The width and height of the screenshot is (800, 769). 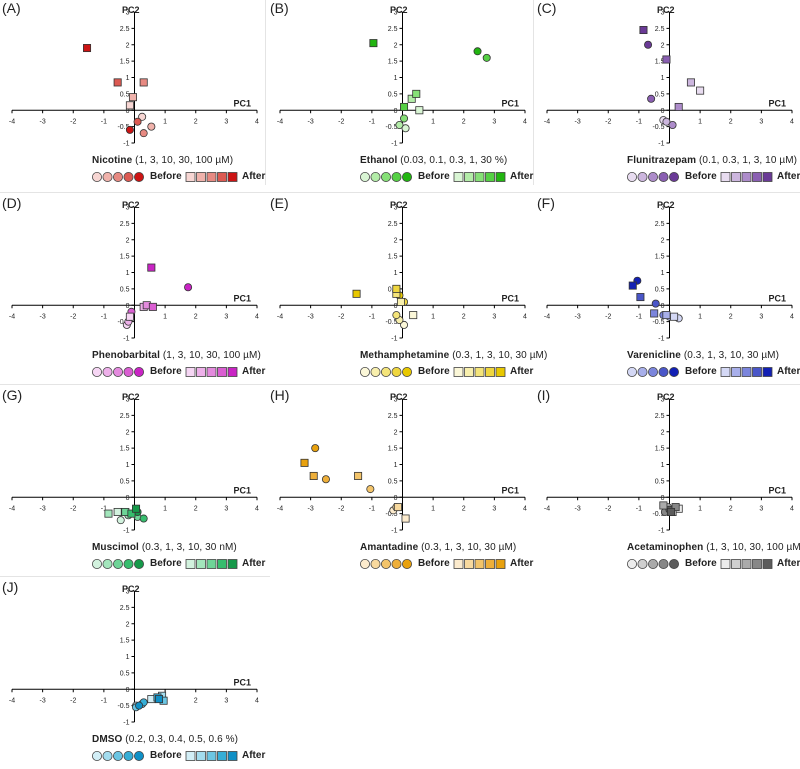 I want to click on x-tick-label: -1, so click(x=104, y=316).